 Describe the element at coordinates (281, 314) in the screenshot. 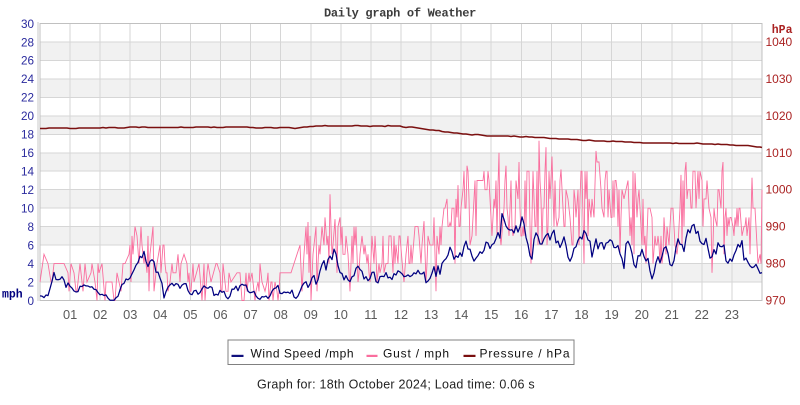

I see `svg-text: 08` at that location.